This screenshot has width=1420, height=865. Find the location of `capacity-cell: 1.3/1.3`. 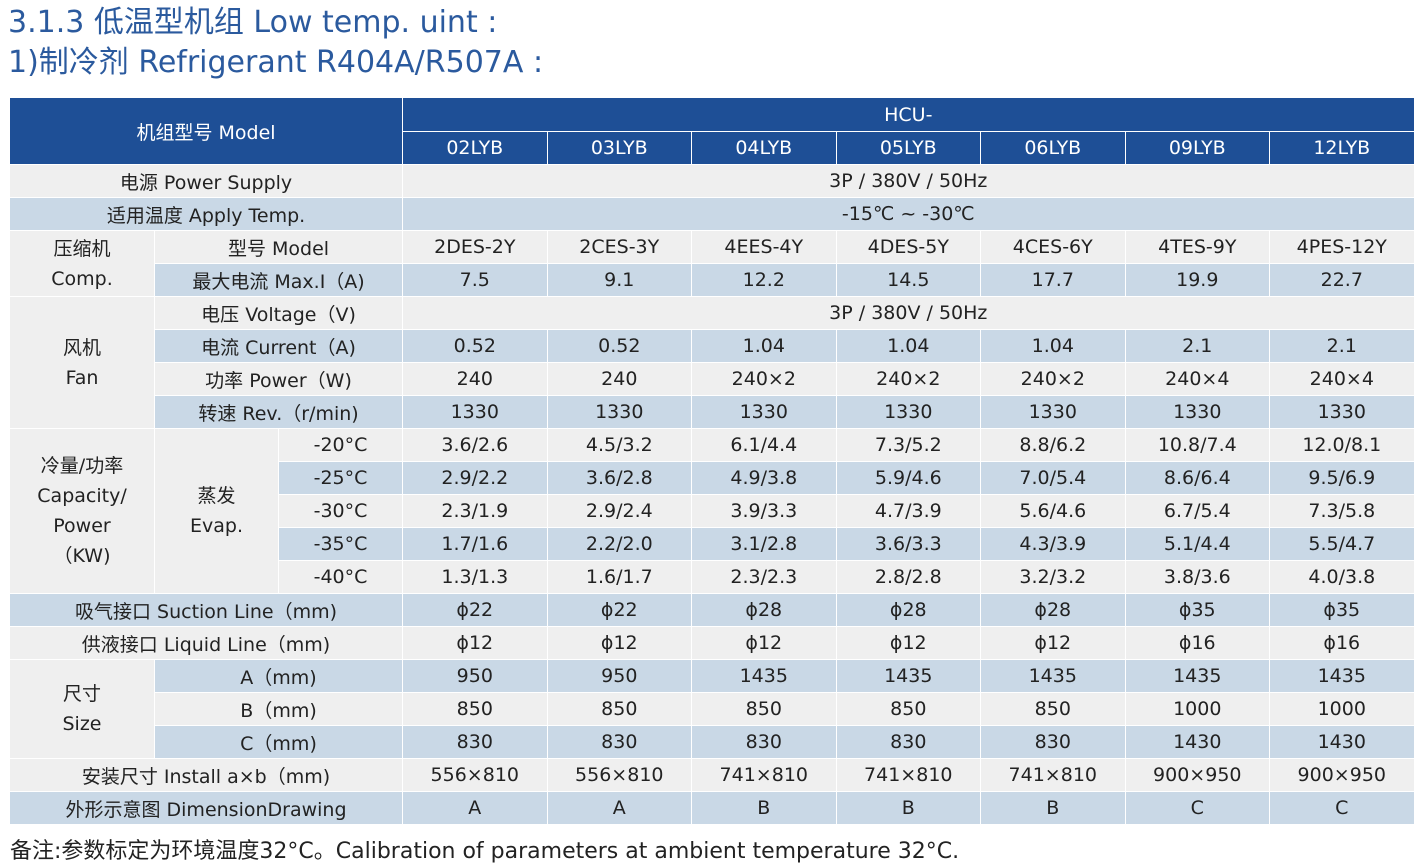

capacity-cell: 1.3/1.3 is located at coordinates (475, 577).